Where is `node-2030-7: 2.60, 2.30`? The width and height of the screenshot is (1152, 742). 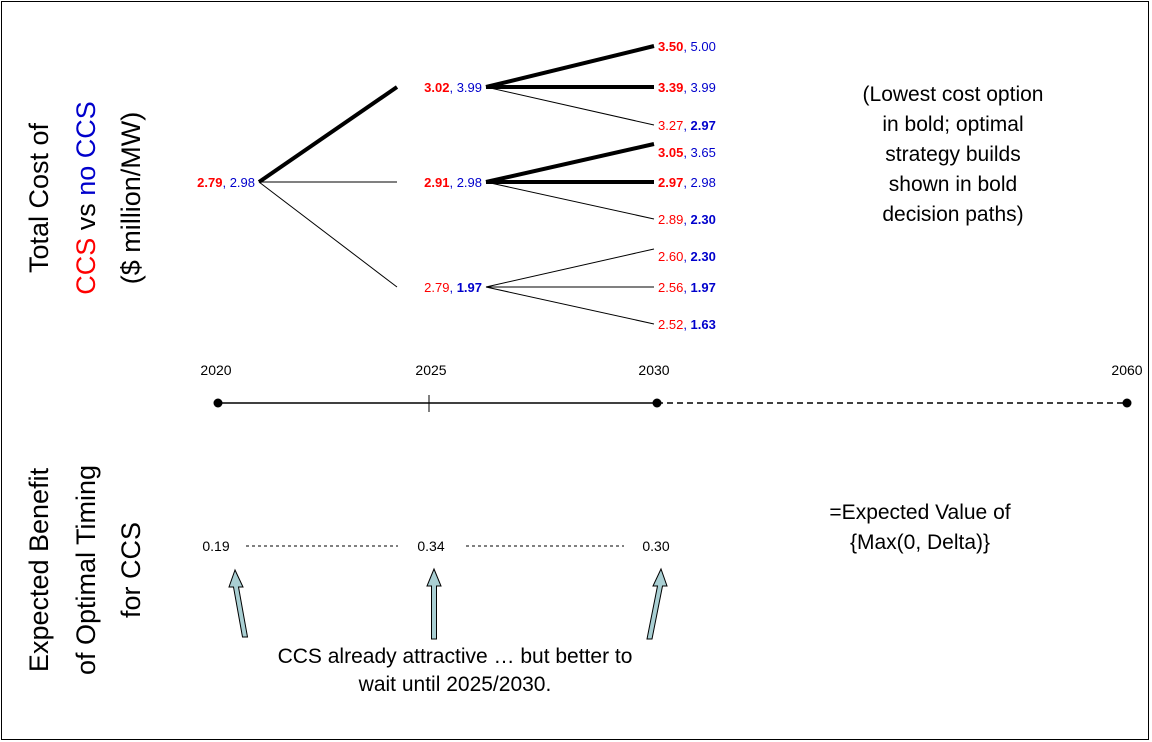 node-2030-7: 2.60, 2.30 is located at coordinates (687, 256).